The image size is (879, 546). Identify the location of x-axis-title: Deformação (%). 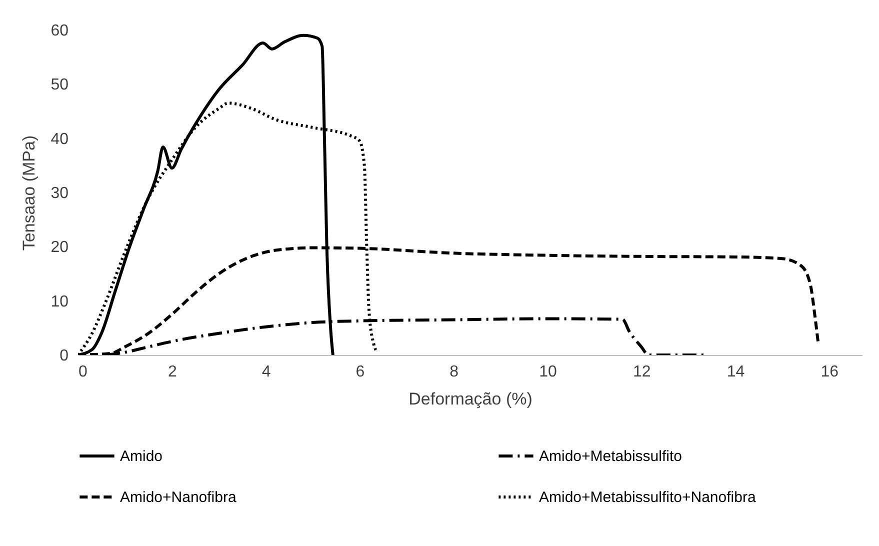
(470, 399).